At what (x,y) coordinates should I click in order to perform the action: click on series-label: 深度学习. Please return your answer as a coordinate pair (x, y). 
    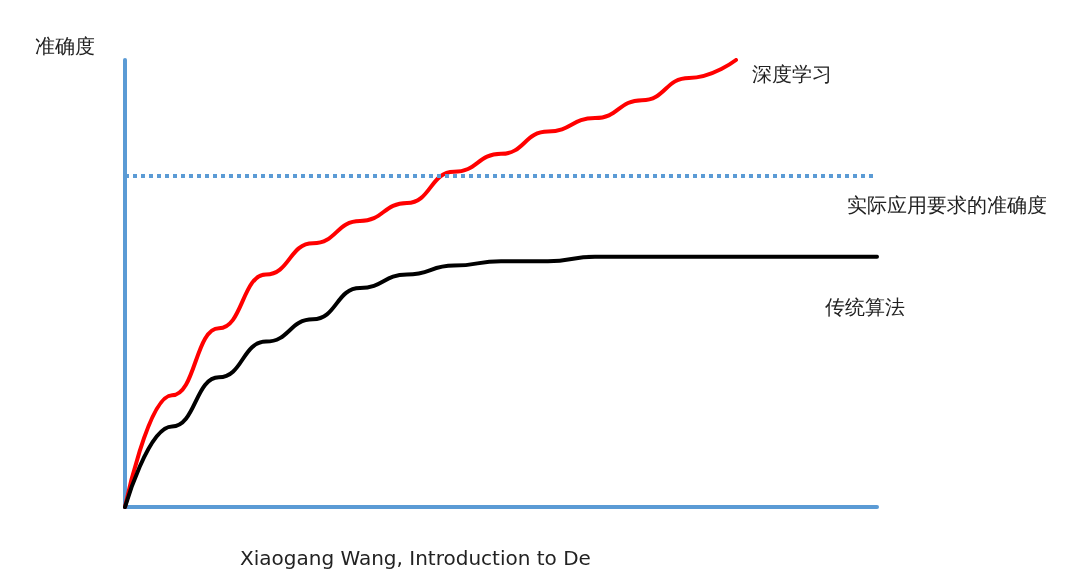
    Looking at the image, I should click on (792, 74).